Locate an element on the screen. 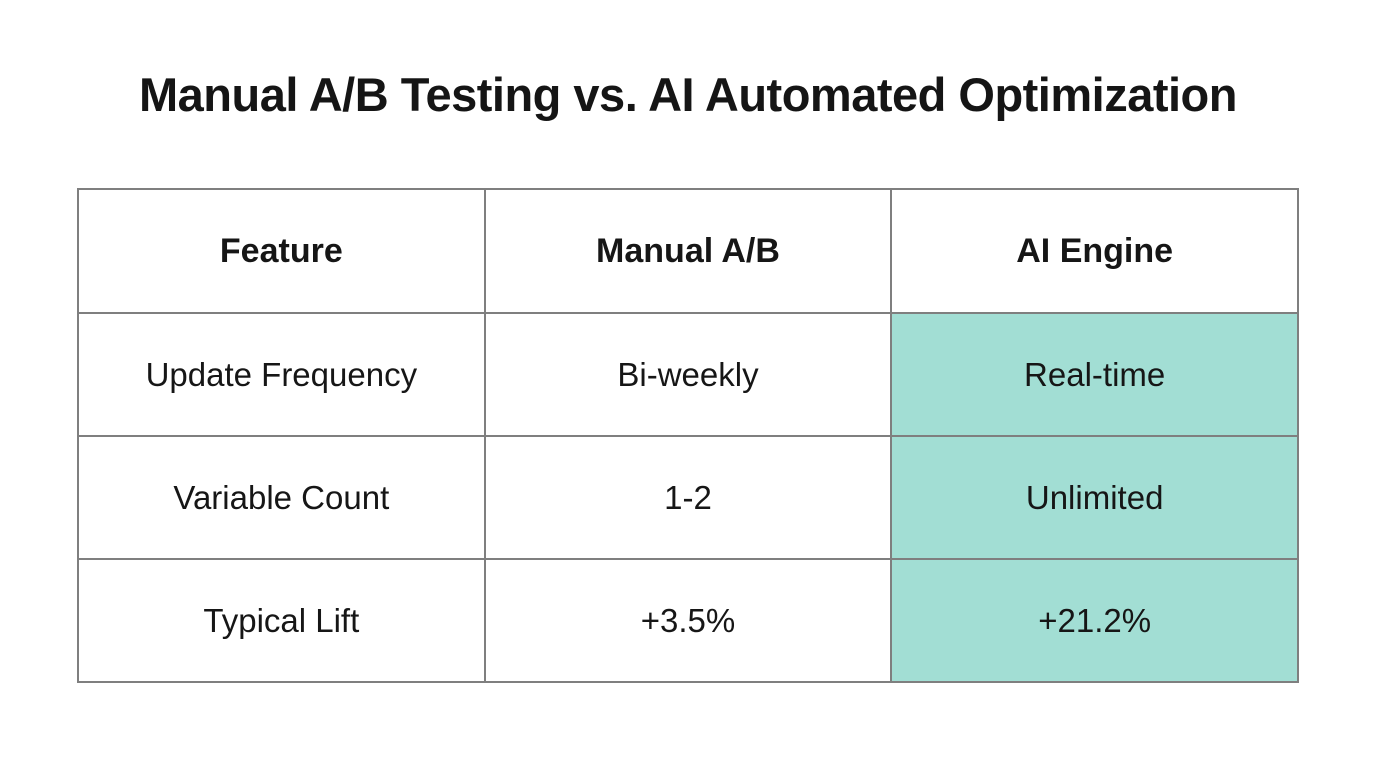 Image resolution: width=1376 pixels, height=768 pixels. ai-engine-cell: Real-time is located at coordinates (1094, 374).